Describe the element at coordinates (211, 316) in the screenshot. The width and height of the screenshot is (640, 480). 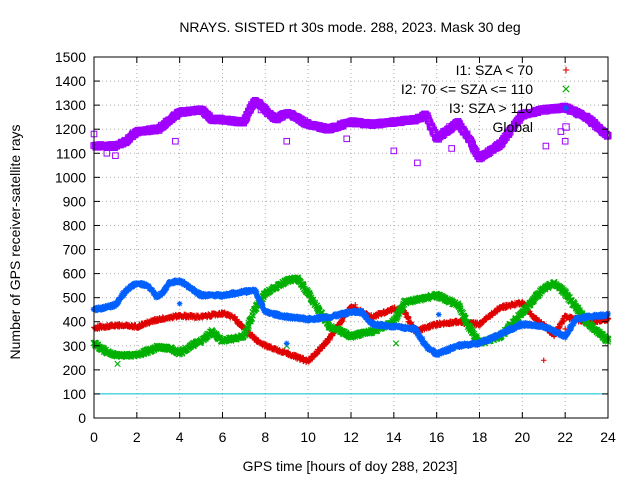
I see `series-0-point` at that location.